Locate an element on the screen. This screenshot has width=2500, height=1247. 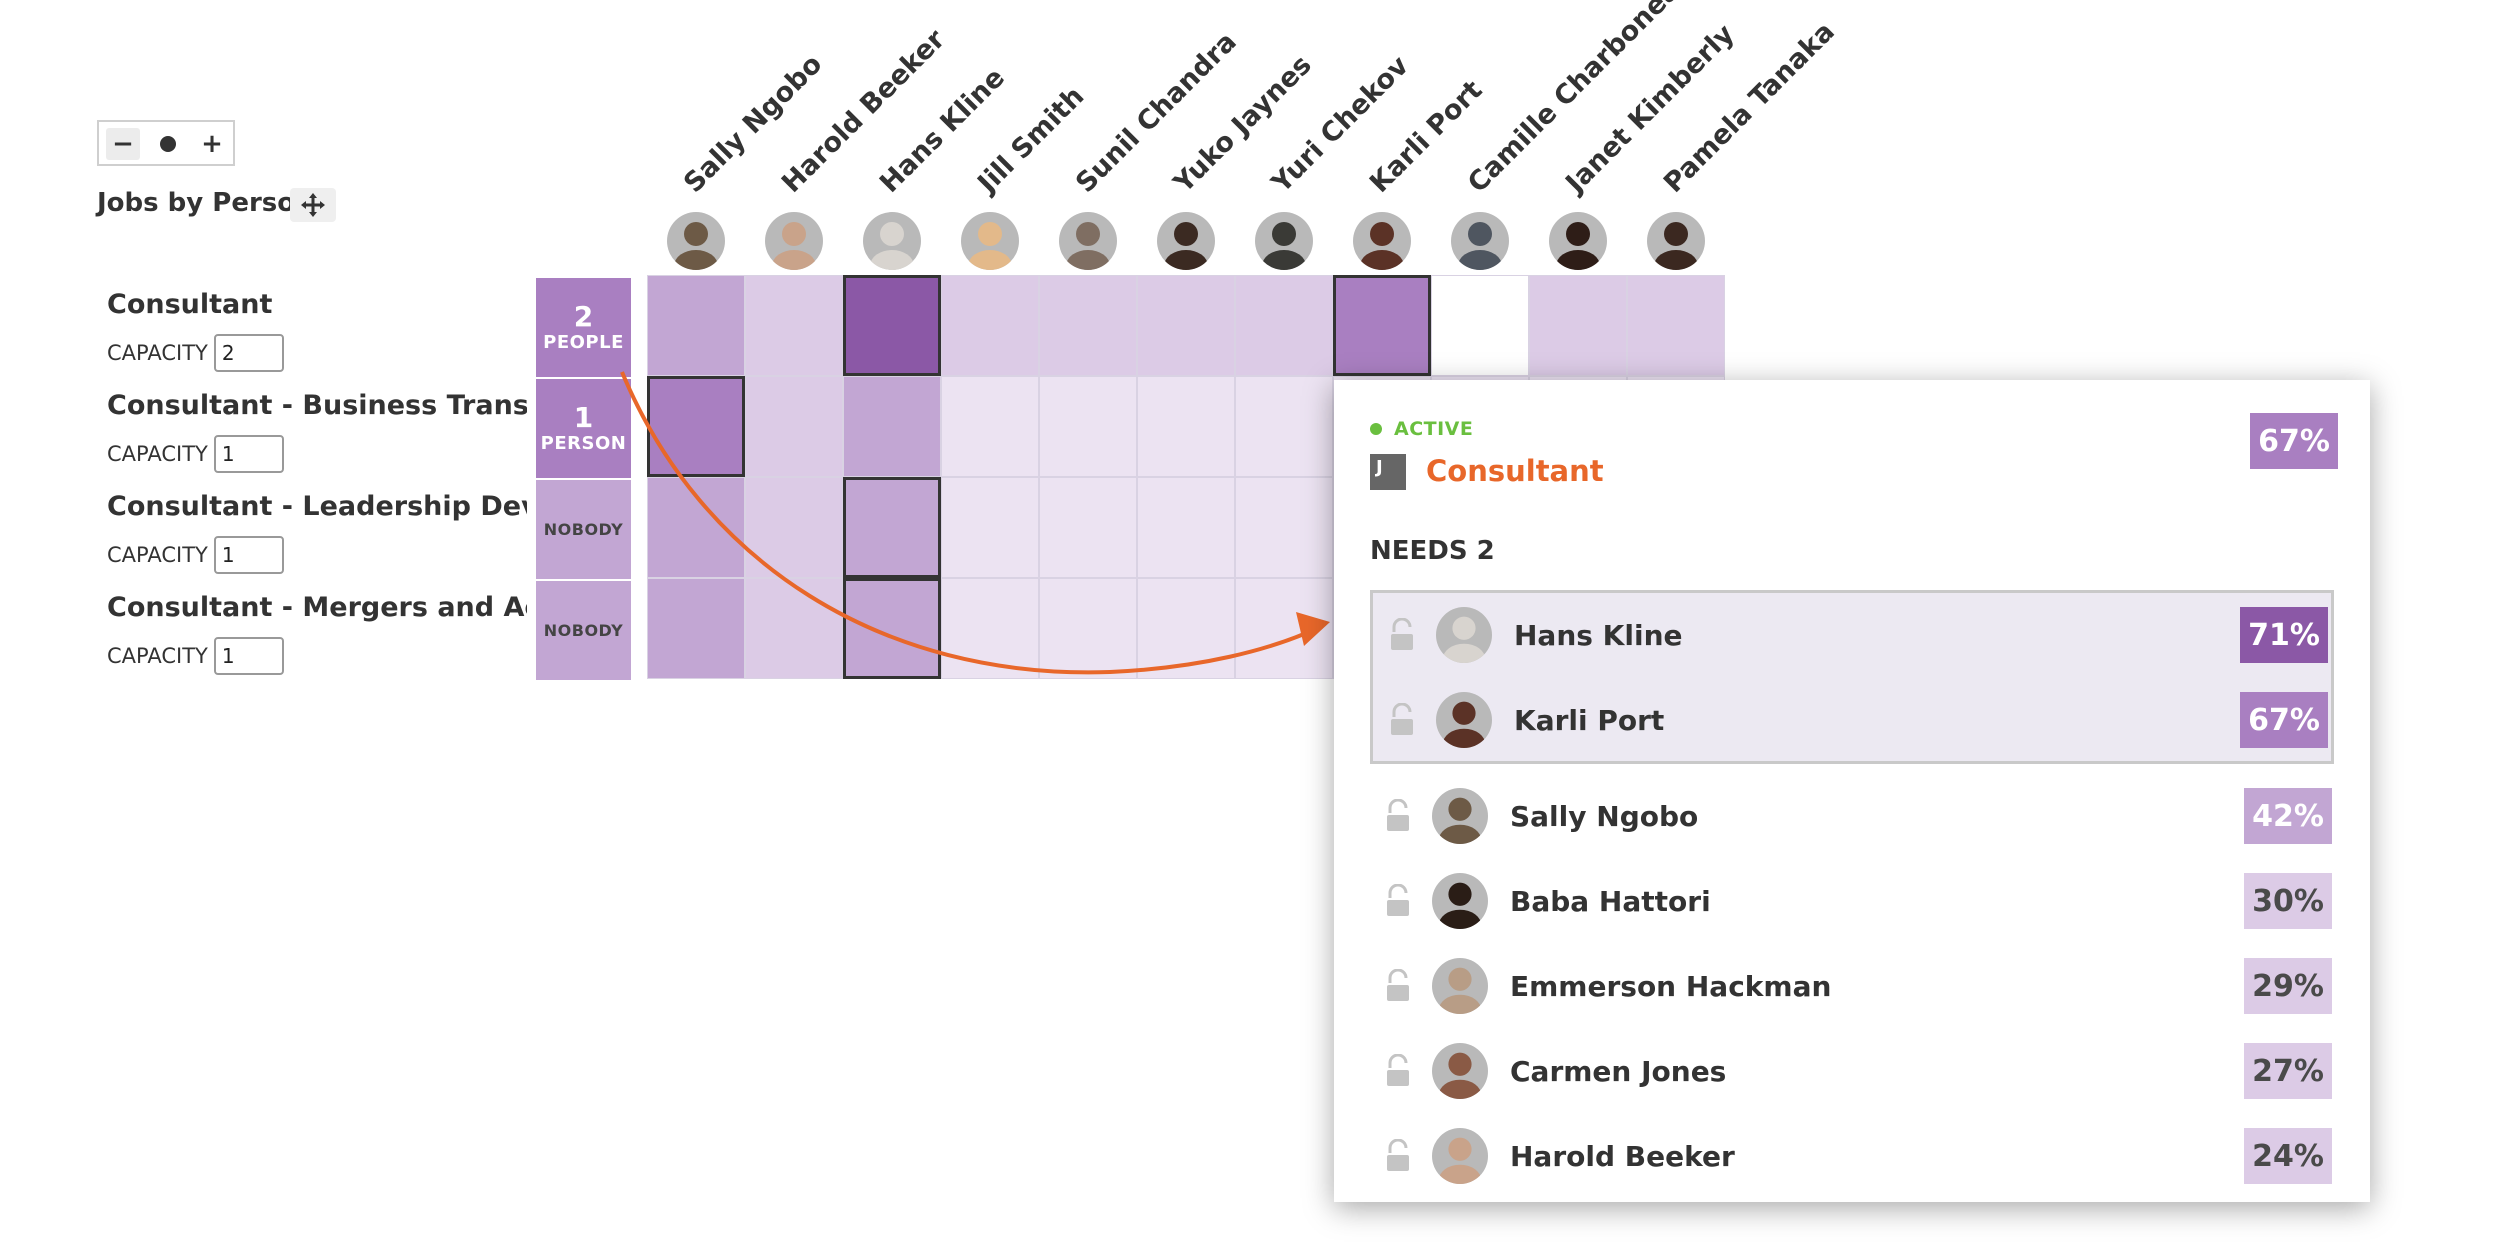
job-name: Consultant is located at coordinates (190, 304).